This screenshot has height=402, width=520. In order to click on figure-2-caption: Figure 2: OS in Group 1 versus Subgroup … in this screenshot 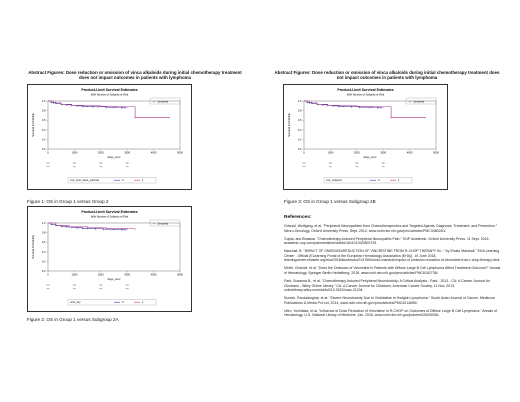, I will do `click(73, 319)`.